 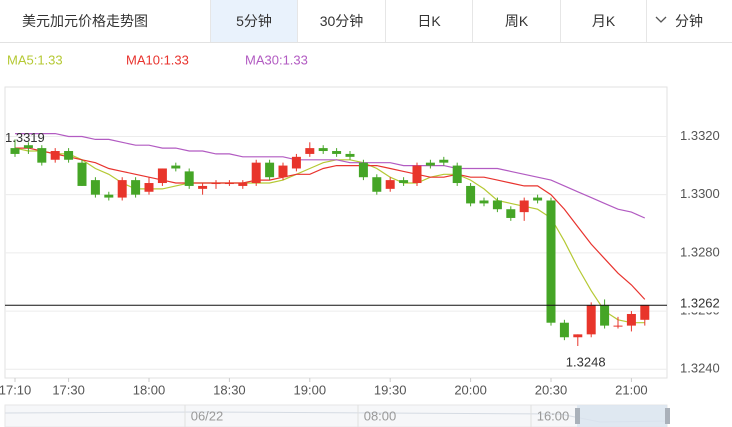 What do you see at coordinates (700, 303) in the screenshot?
I see `last-price-label: 1.3262` at bounding box center [700, 303].